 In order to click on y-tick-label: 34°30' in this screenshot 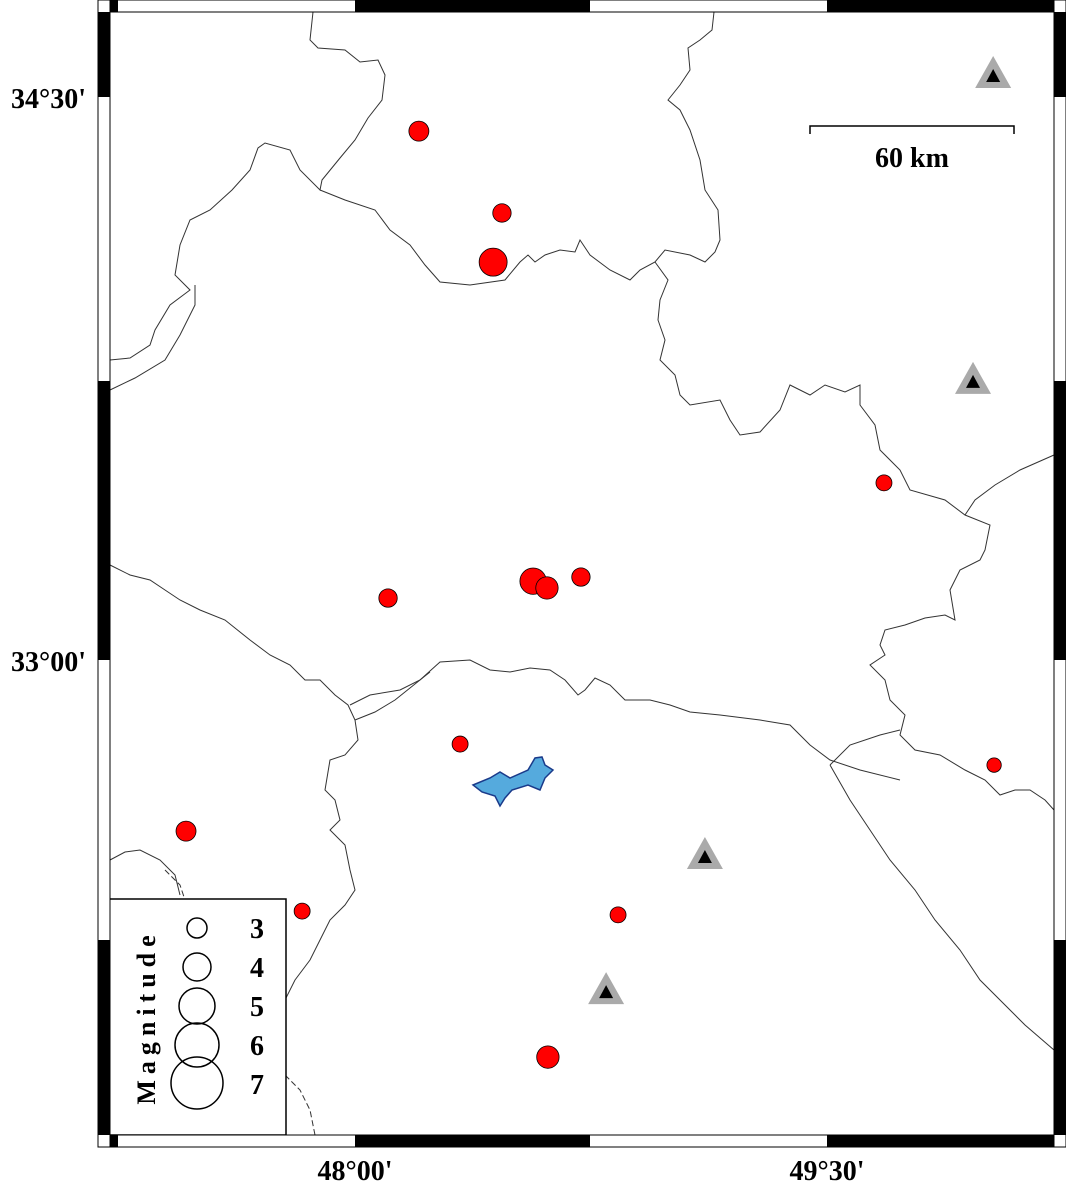, I will do `click(48, 99)`.